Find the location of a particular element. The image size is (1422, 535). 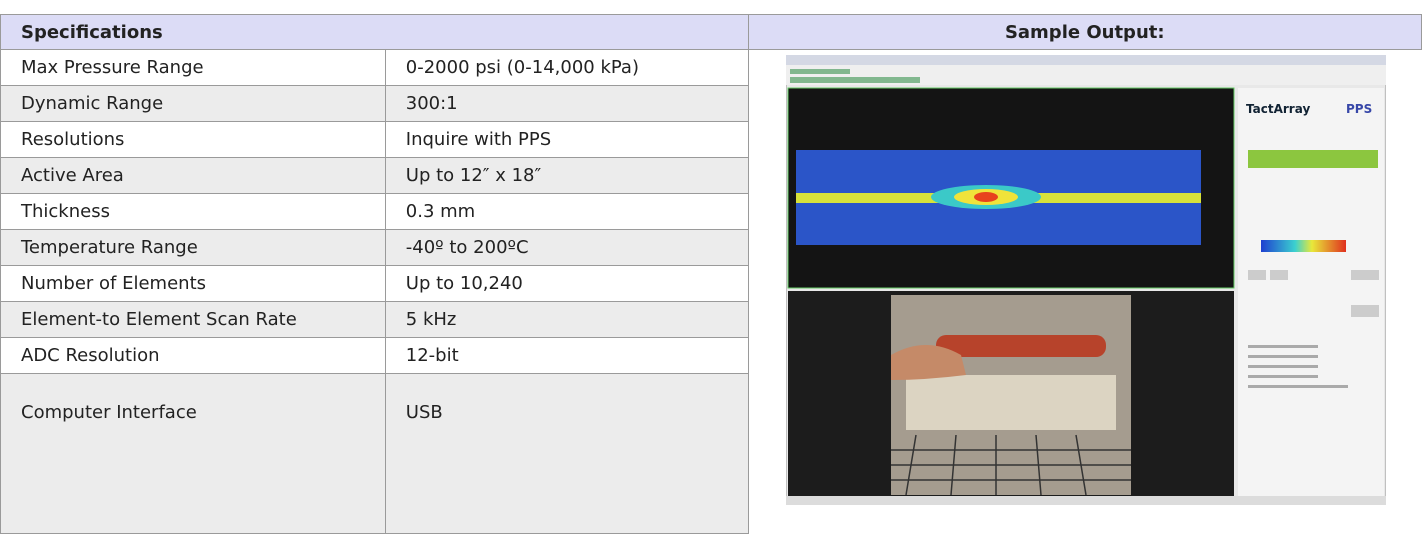

spec-value: USB is located at coordinates (566, 453).